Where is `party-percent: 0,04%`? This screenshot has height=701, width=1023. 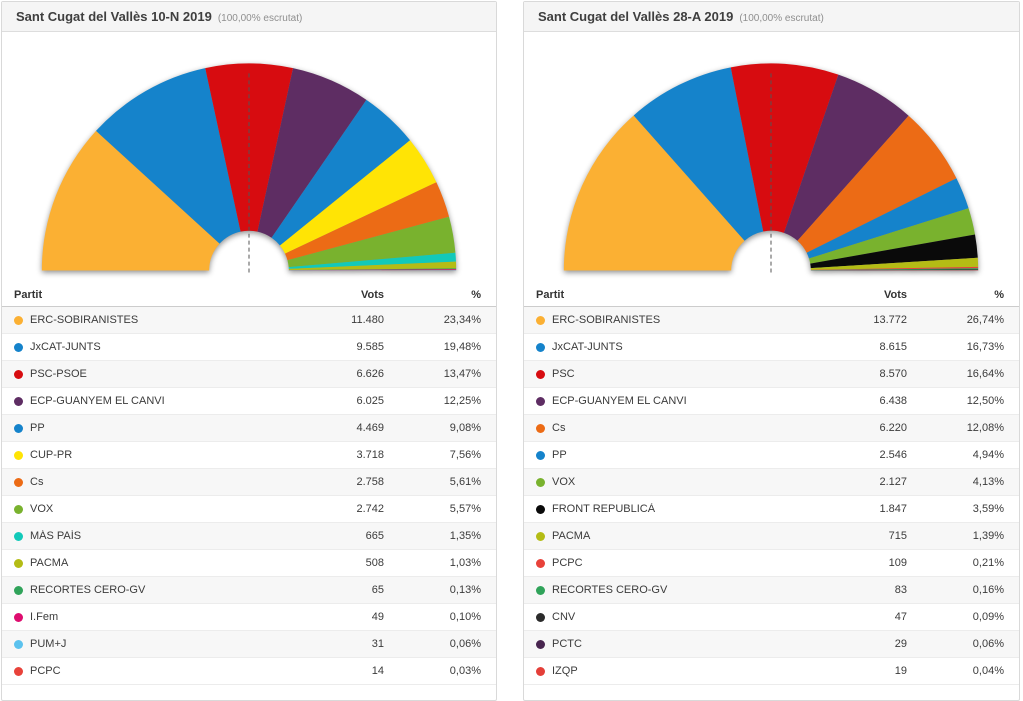
party-percent: 0,04% is located at coordinates (955, 671).